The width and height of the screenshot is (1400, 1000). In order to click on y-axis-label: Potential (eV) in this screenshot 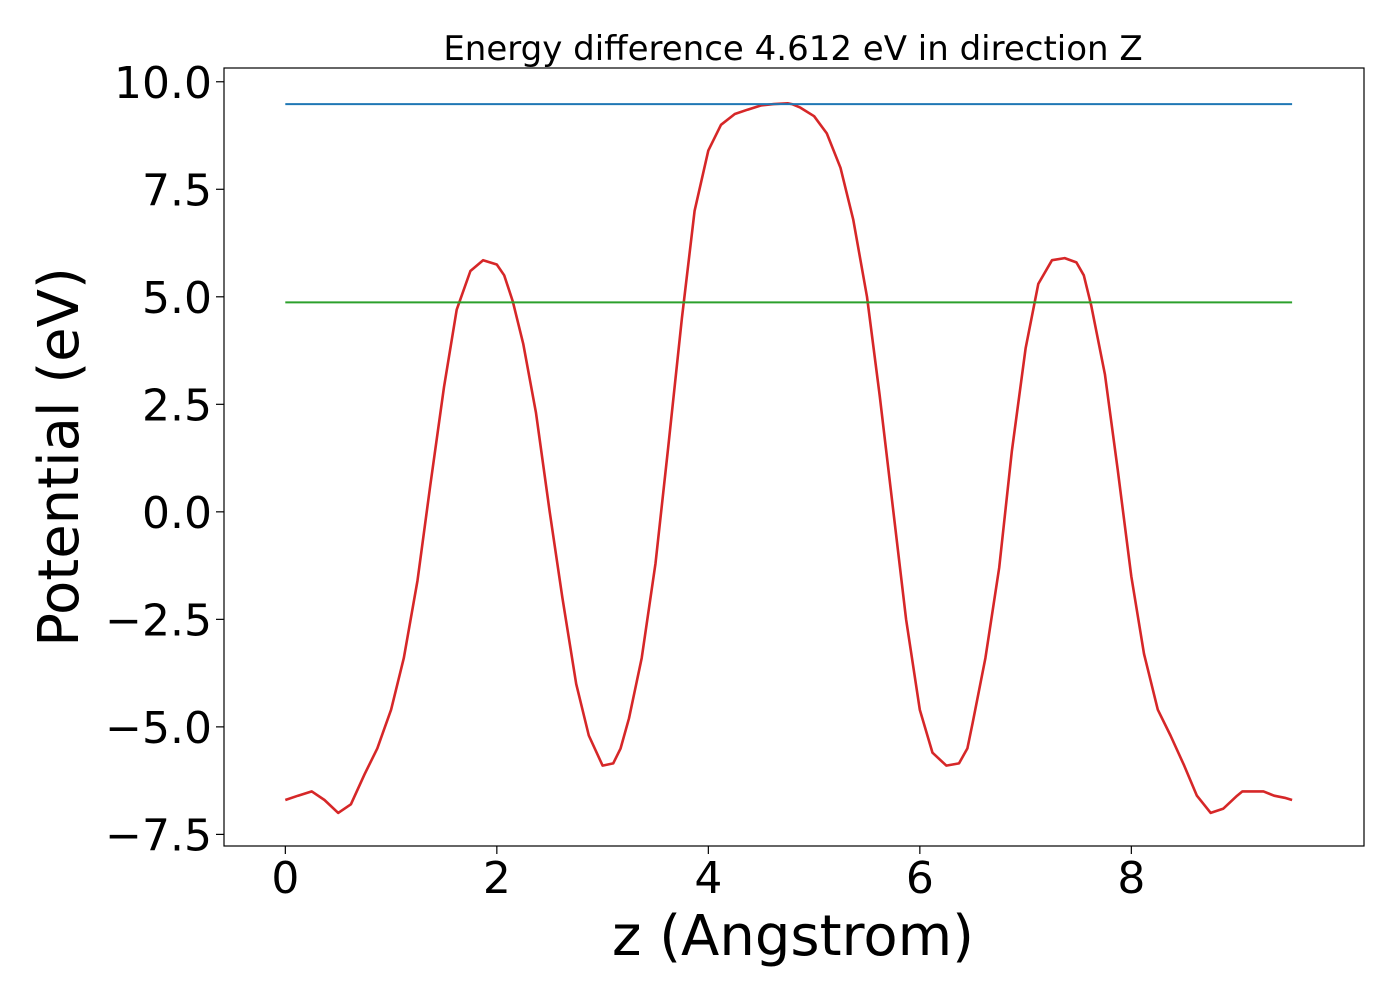, I will do `click(59, 457)`.